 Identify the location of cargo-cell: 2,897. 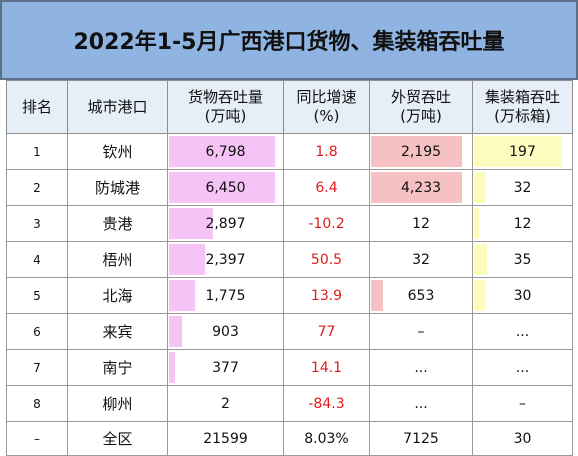
(225, 223).